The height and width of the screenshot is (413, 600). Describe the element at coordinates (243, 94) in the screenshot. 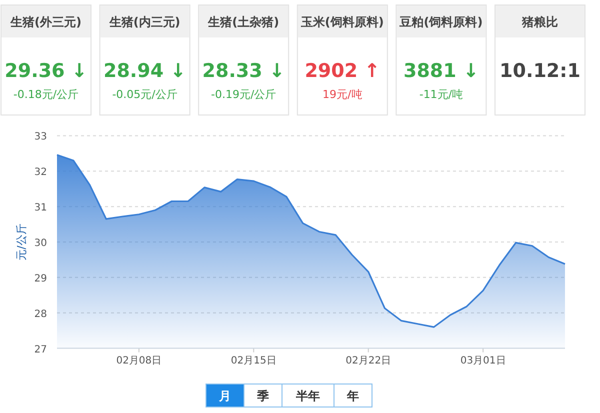

I see `text: -0.19元/公斤` at that location.